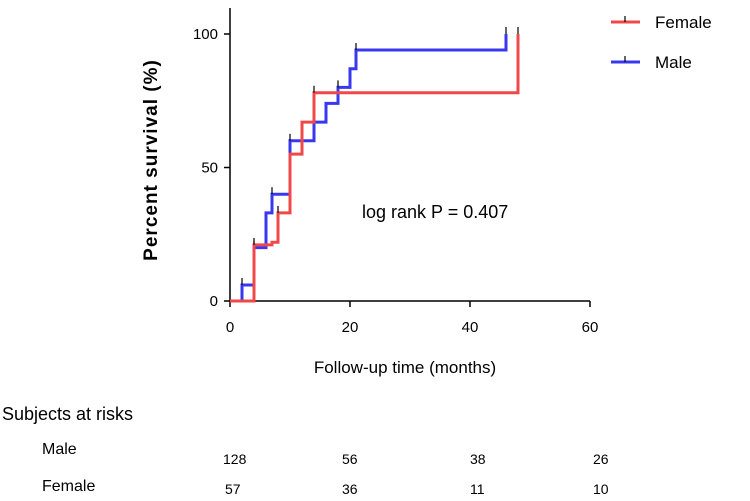 This screenshot has height=501, width=750. I want to click on risk-female-3: 10, so click(601, 489).